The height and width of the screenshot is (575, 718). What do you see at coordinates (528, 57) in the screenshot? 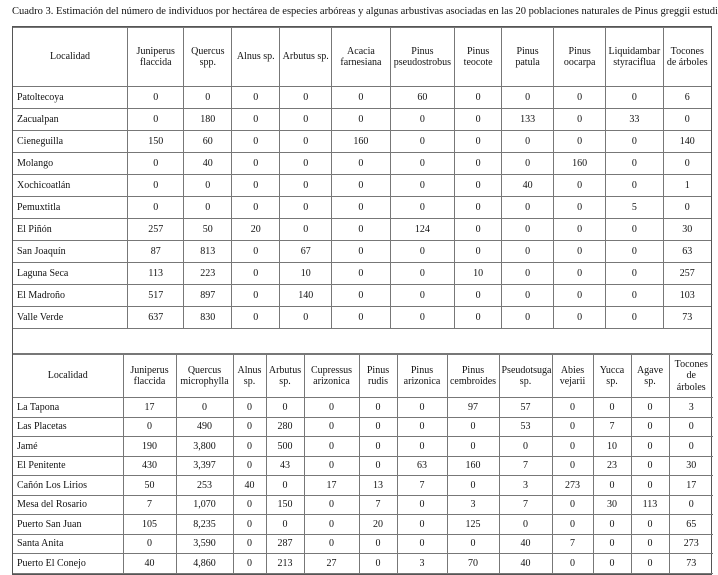
I see `column-header: Pinus patula` at bounding box center [528, 57].